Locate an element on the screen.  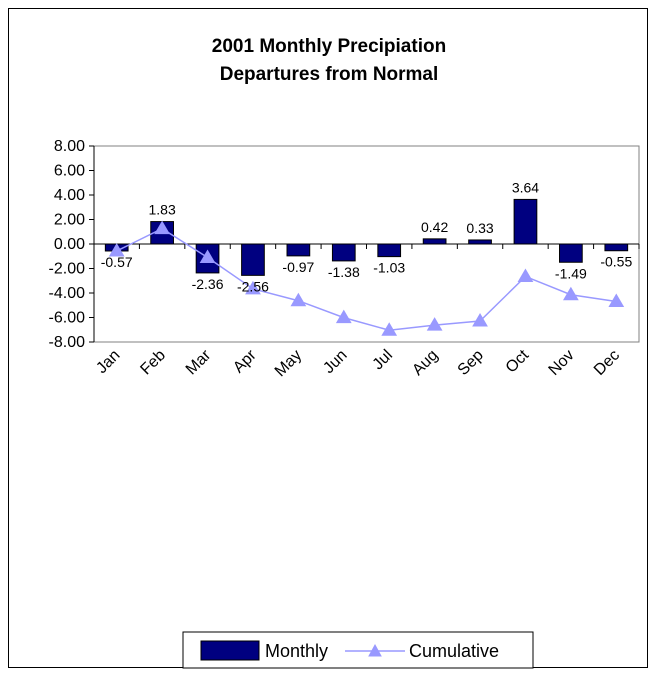
x-axis-category-labels: Jan Feb Mar Apr May Jun Jul Aug Sep Oct Nov Dec is located at coordinates (358, 363).